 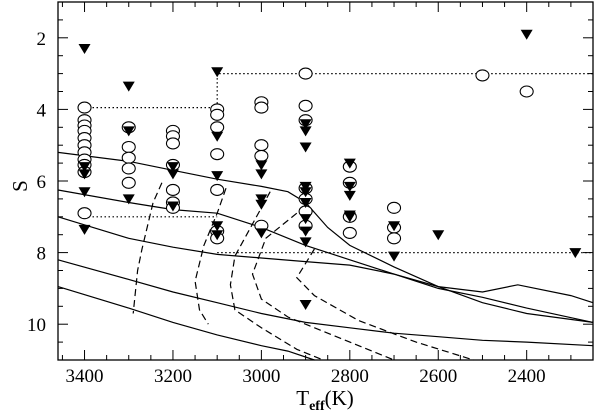 I want to click on x-axis-label-main: T, so click(x=302, y=398).